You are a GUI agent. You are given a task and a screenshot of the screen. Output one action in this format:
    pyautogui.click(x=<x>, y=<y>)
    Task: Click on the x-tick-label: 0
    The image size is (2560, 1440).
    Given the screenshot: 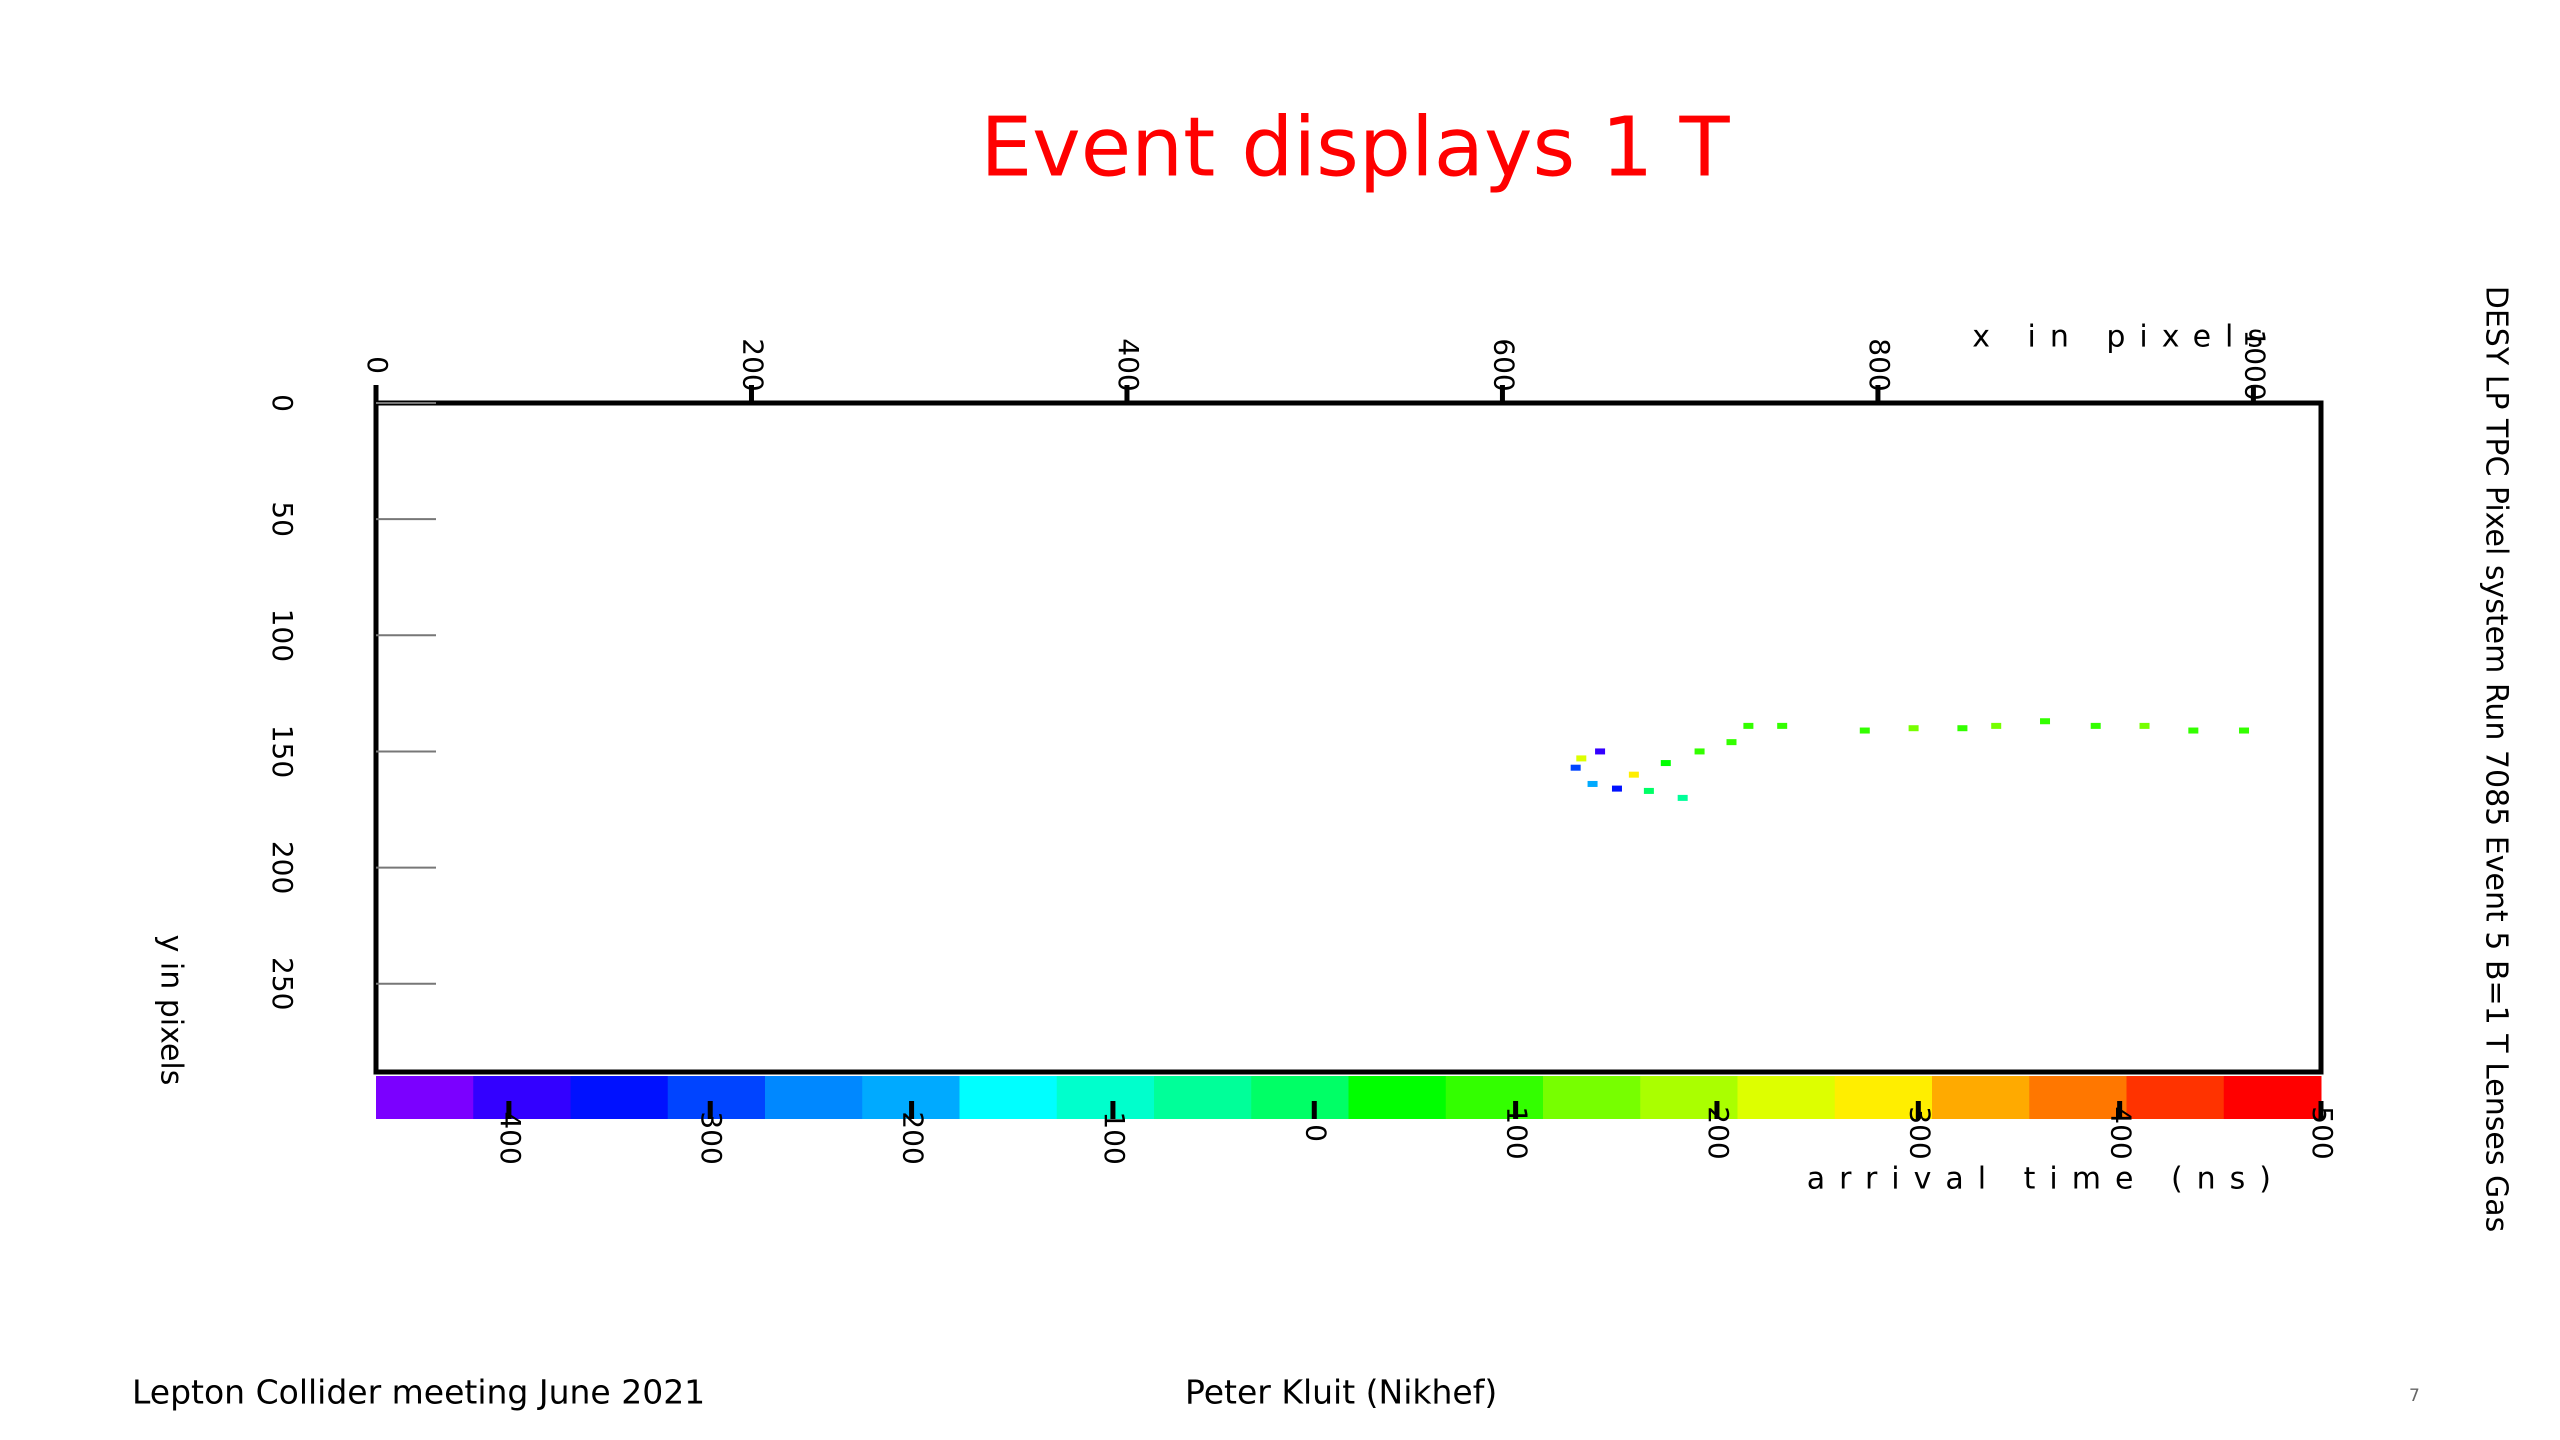 What is the action you would take?
    pyautogui.click(x=377, y=365)
    